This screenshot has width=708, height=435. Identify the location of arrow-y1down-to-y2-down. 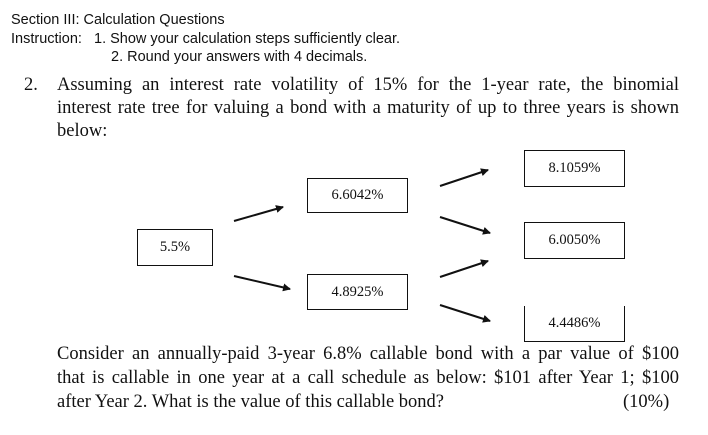
(465, 313).